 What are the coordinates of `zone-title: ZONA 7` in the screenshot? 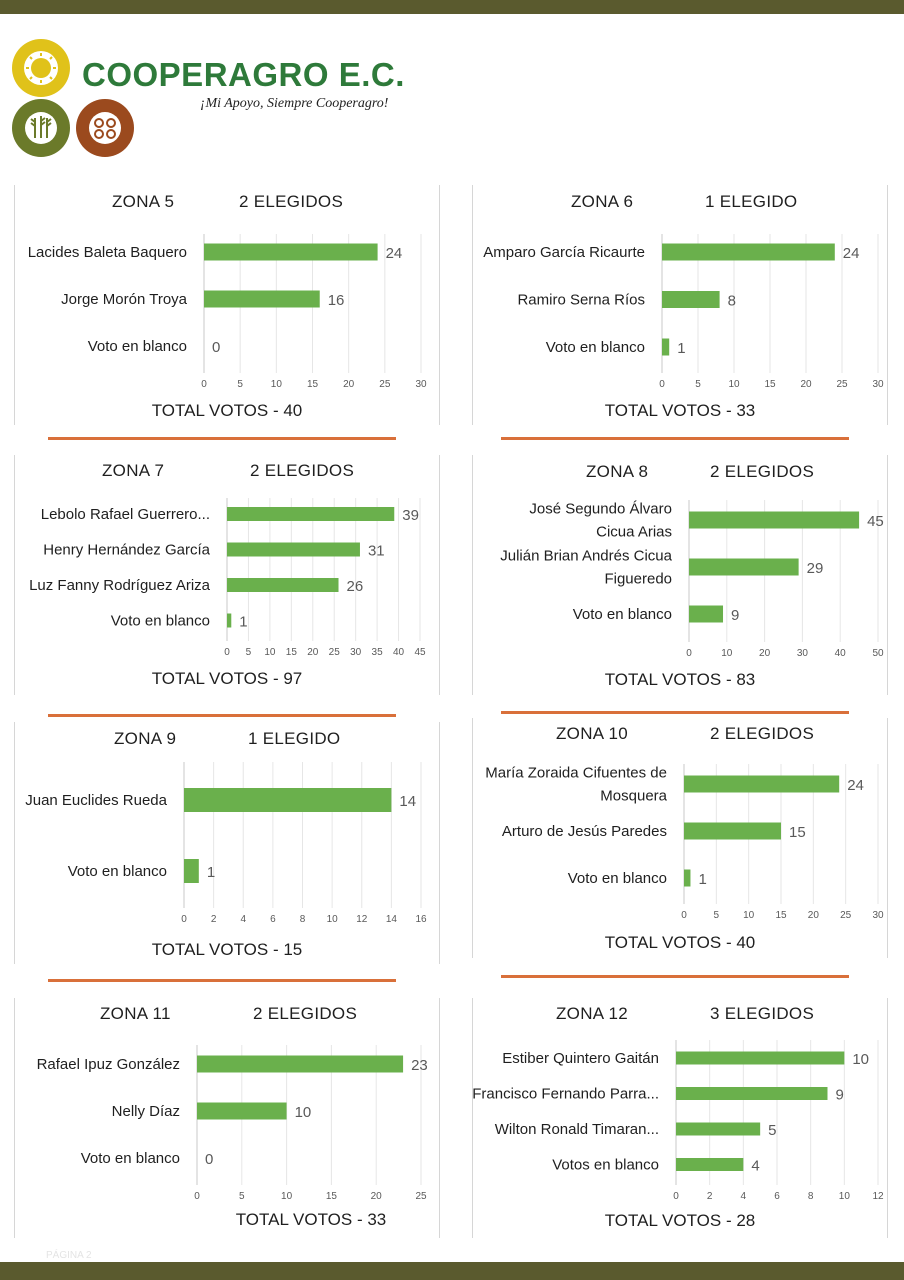 It's located at (133, 470).